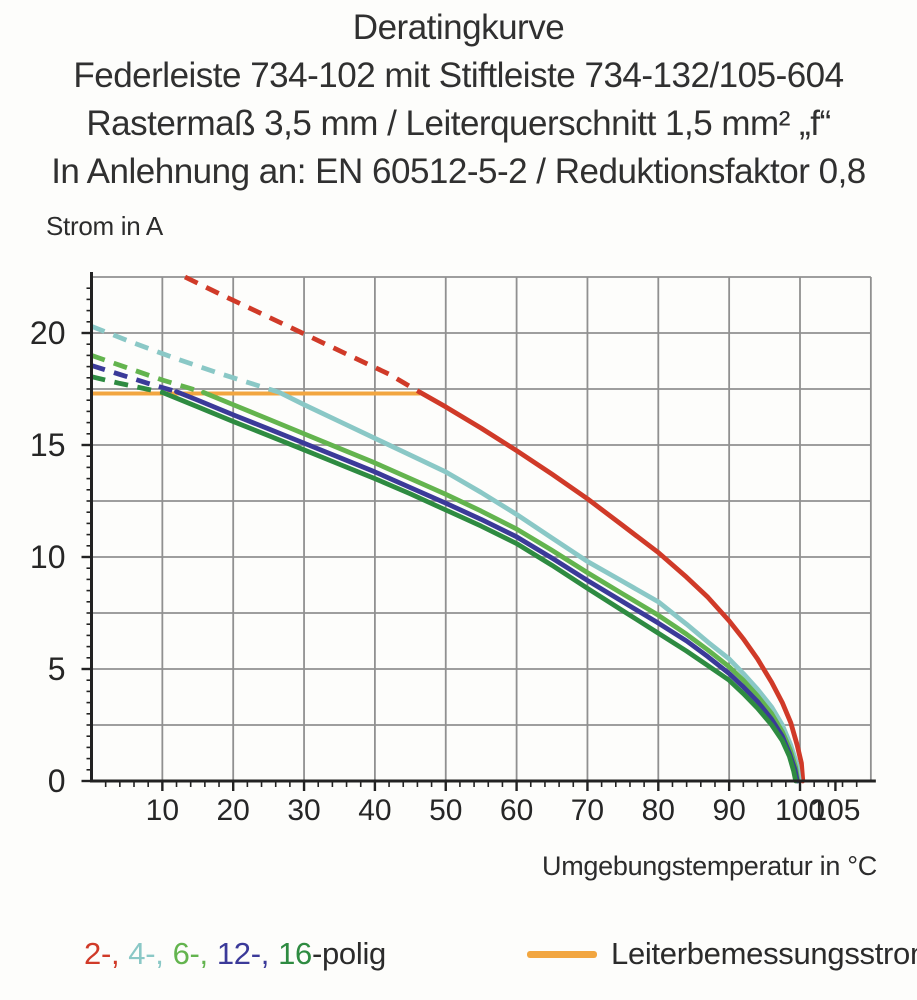  What do you see at coordinates (587, 810) in the screenshot?
I see `x-tick-label: 70` at bounding box center [587, 810].